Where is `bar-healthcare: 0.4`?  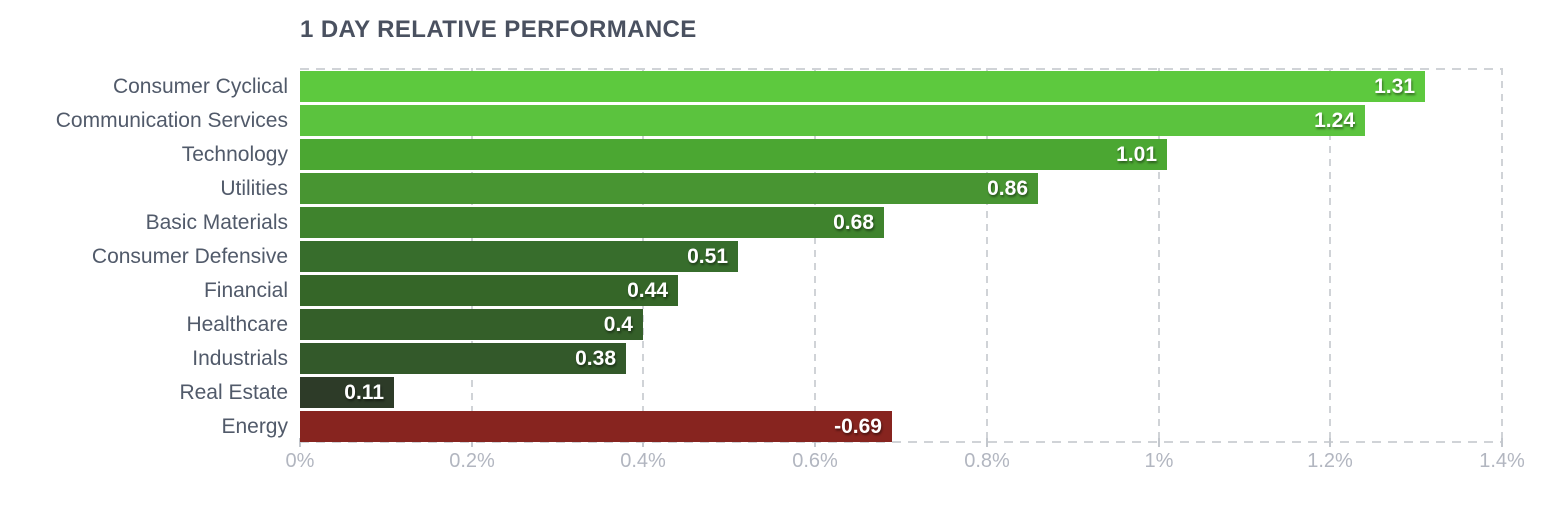 bar-healthcare: 0.4 is located at coordinates (471, 324).